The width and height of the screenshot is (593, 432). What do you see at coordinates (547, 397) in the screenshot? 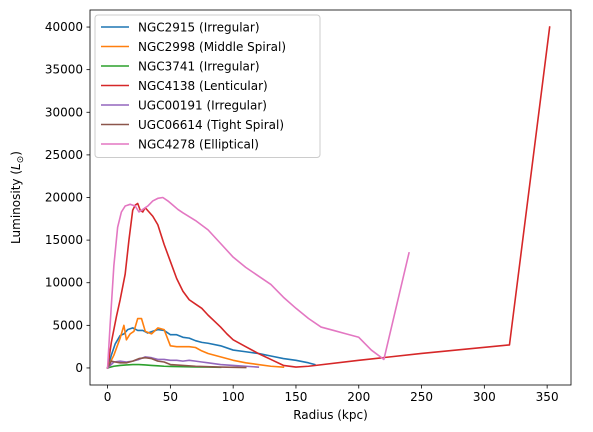
I see `x-tick-label: 350` at bounding box center [547, 397].